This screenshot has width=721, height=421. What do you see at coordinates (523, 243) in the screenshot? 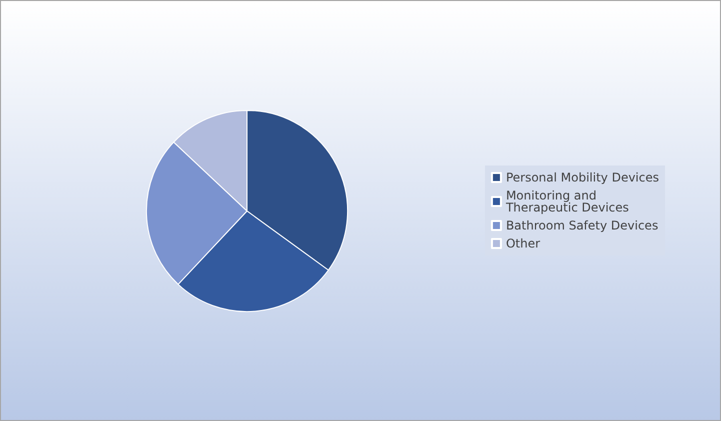
I see `legend-label: Other` at bounding box center [523, 243].